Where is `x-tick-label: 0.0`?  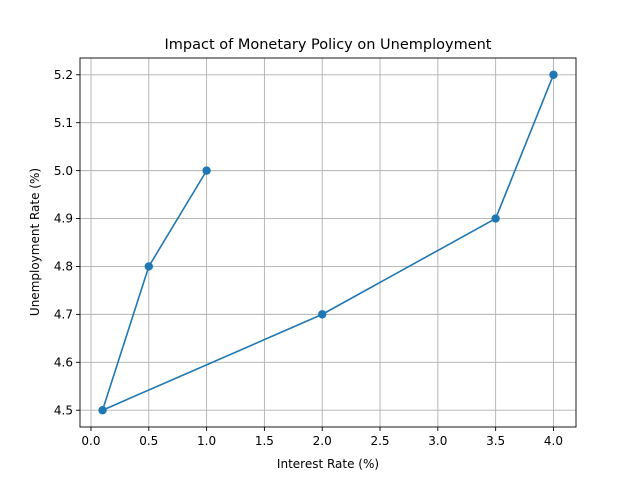 x-tick-label: 0.0 is located at coordinates (90, 441).